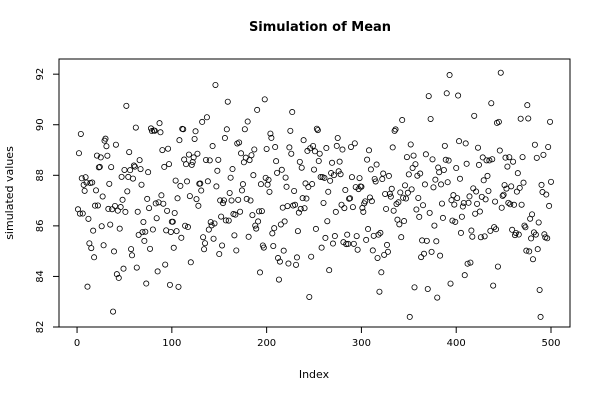 The image size is (599, 400). I want to click on y-axis-label: simulated values, so click(9, 193).